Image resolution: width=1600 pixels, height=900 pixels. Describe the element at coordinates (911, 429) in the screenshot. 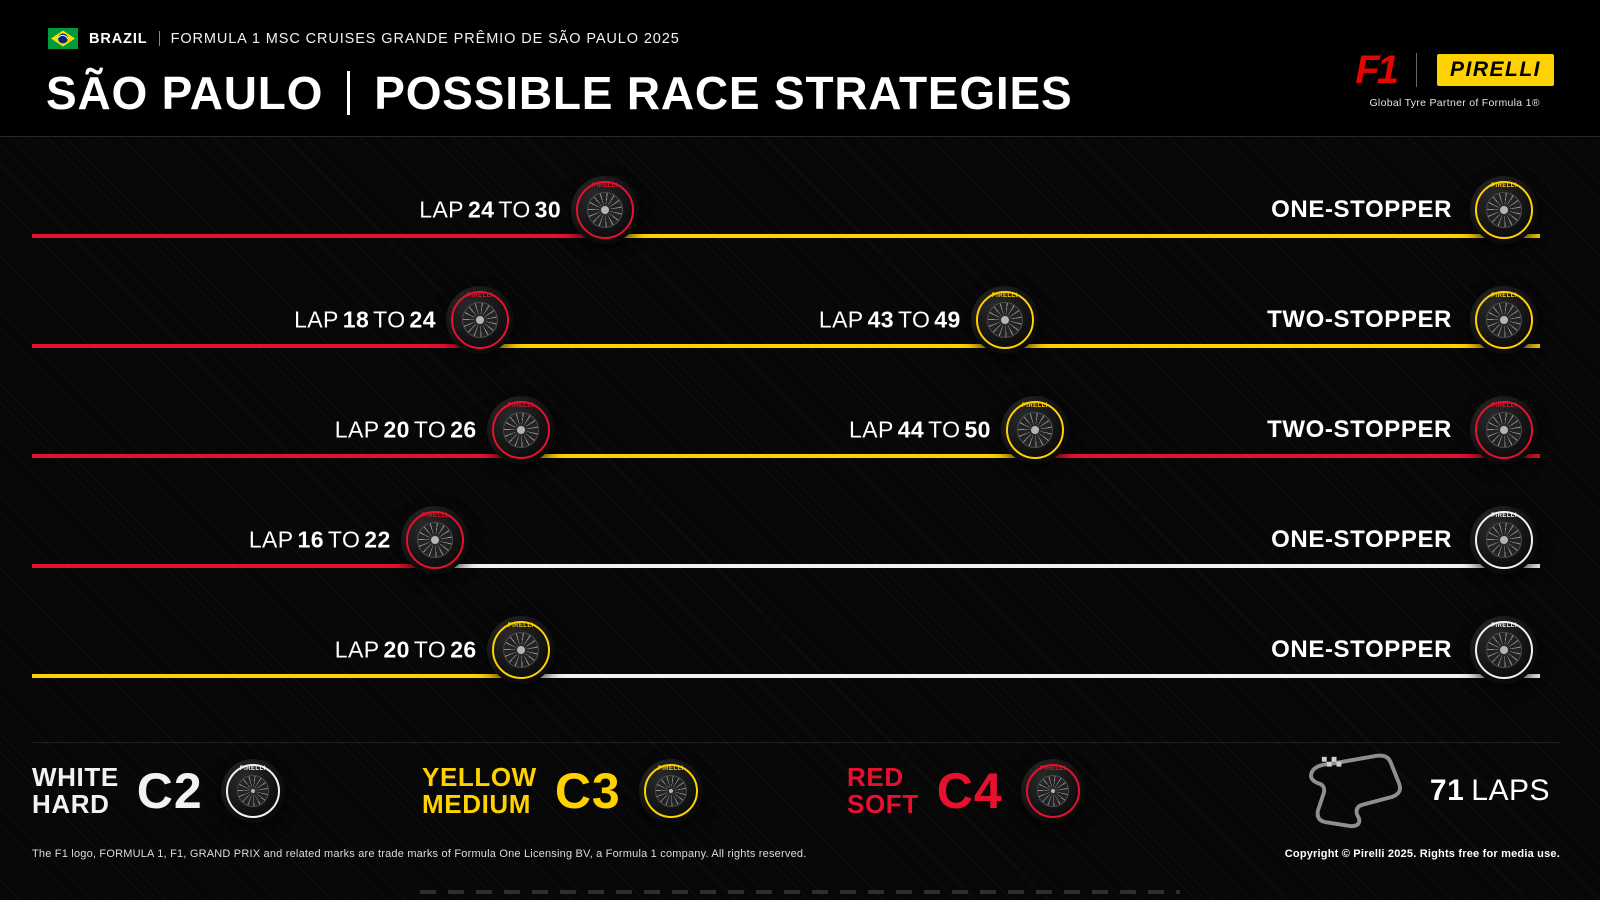

I see `lap-from: 44` at that location.